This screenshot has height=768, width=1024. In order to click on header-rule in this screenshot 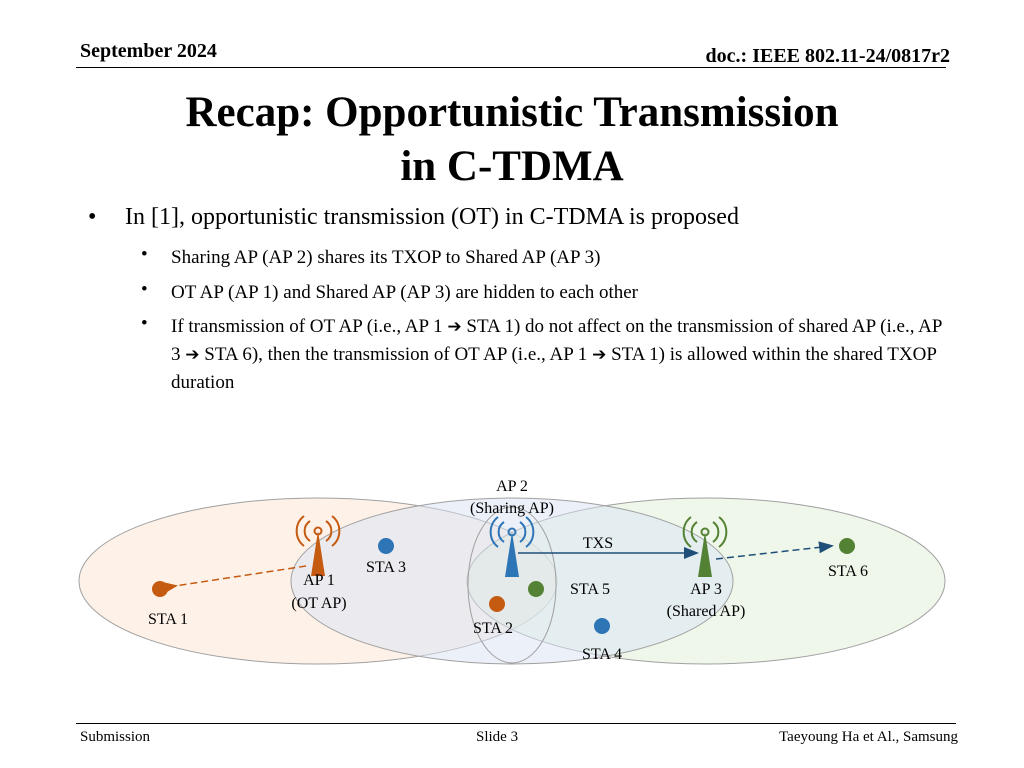, I will do `click(511, 67)`.